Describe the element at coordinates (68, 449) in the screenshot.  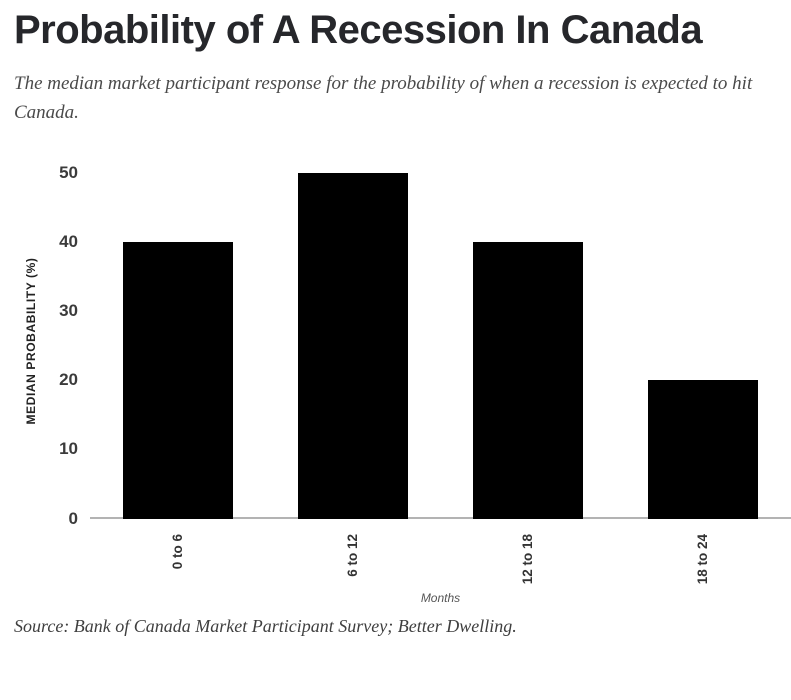
I see `y-axis-tick-label: 10` at that location.